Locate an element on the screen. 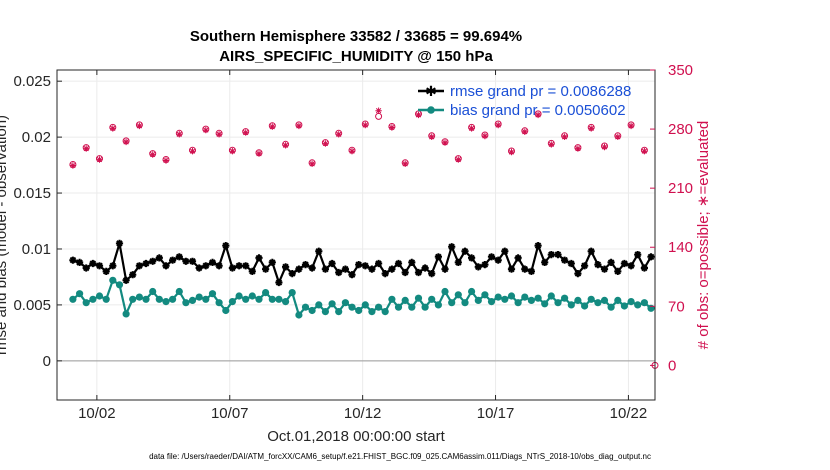 The width and height of the screenshot is (830, 470). right-y-tick-label: 70 is located at coordinates (676, 306).